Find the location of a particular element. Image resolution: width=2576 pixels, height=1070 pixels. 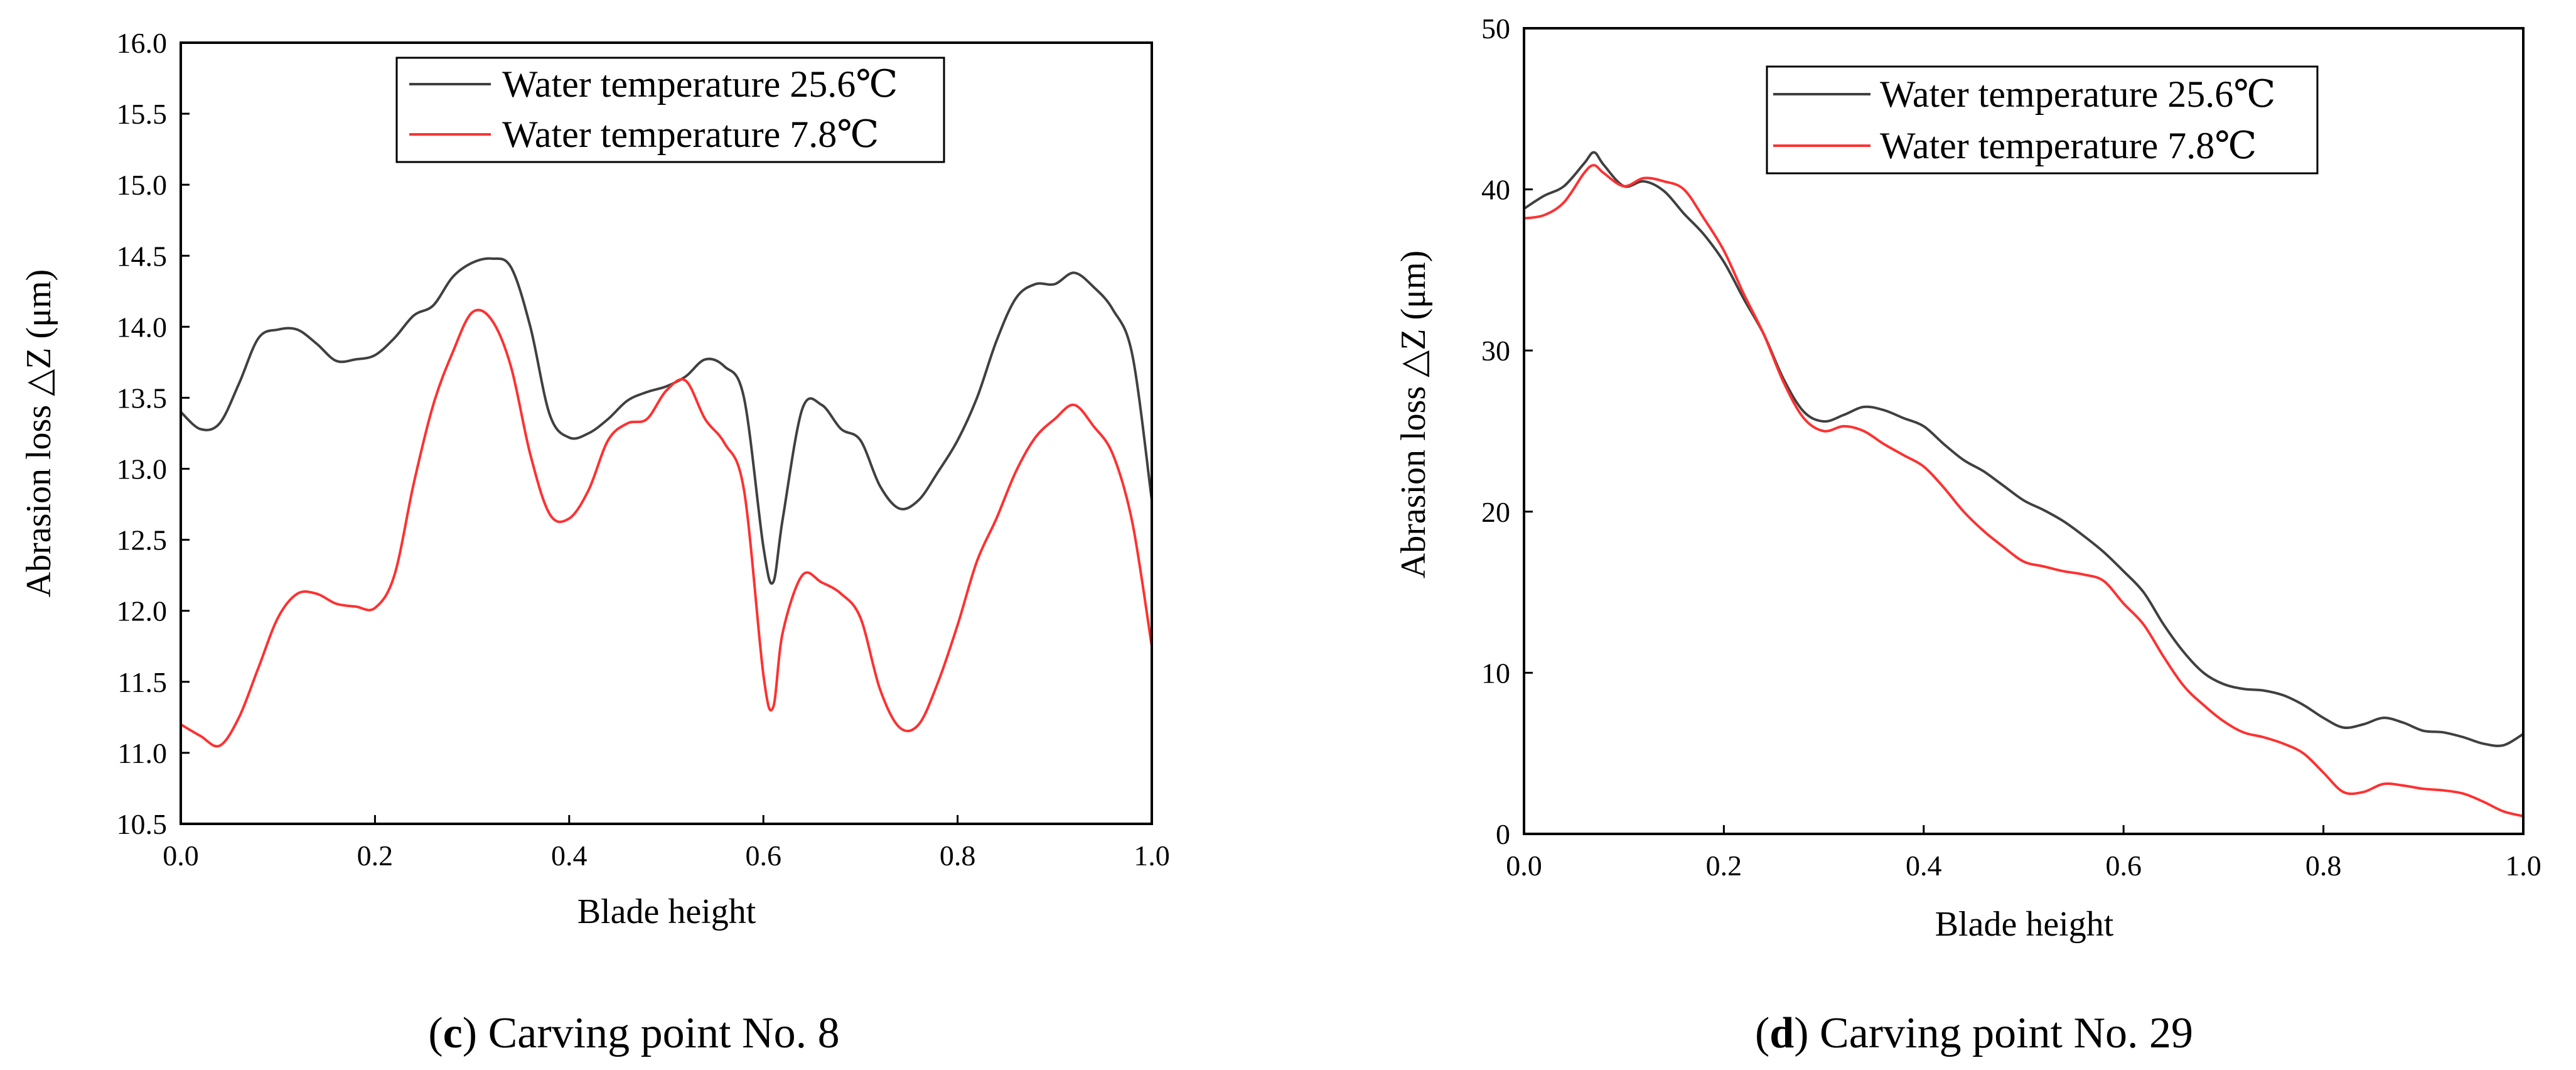

legend-box-d is located at coordinates (2042, 120).